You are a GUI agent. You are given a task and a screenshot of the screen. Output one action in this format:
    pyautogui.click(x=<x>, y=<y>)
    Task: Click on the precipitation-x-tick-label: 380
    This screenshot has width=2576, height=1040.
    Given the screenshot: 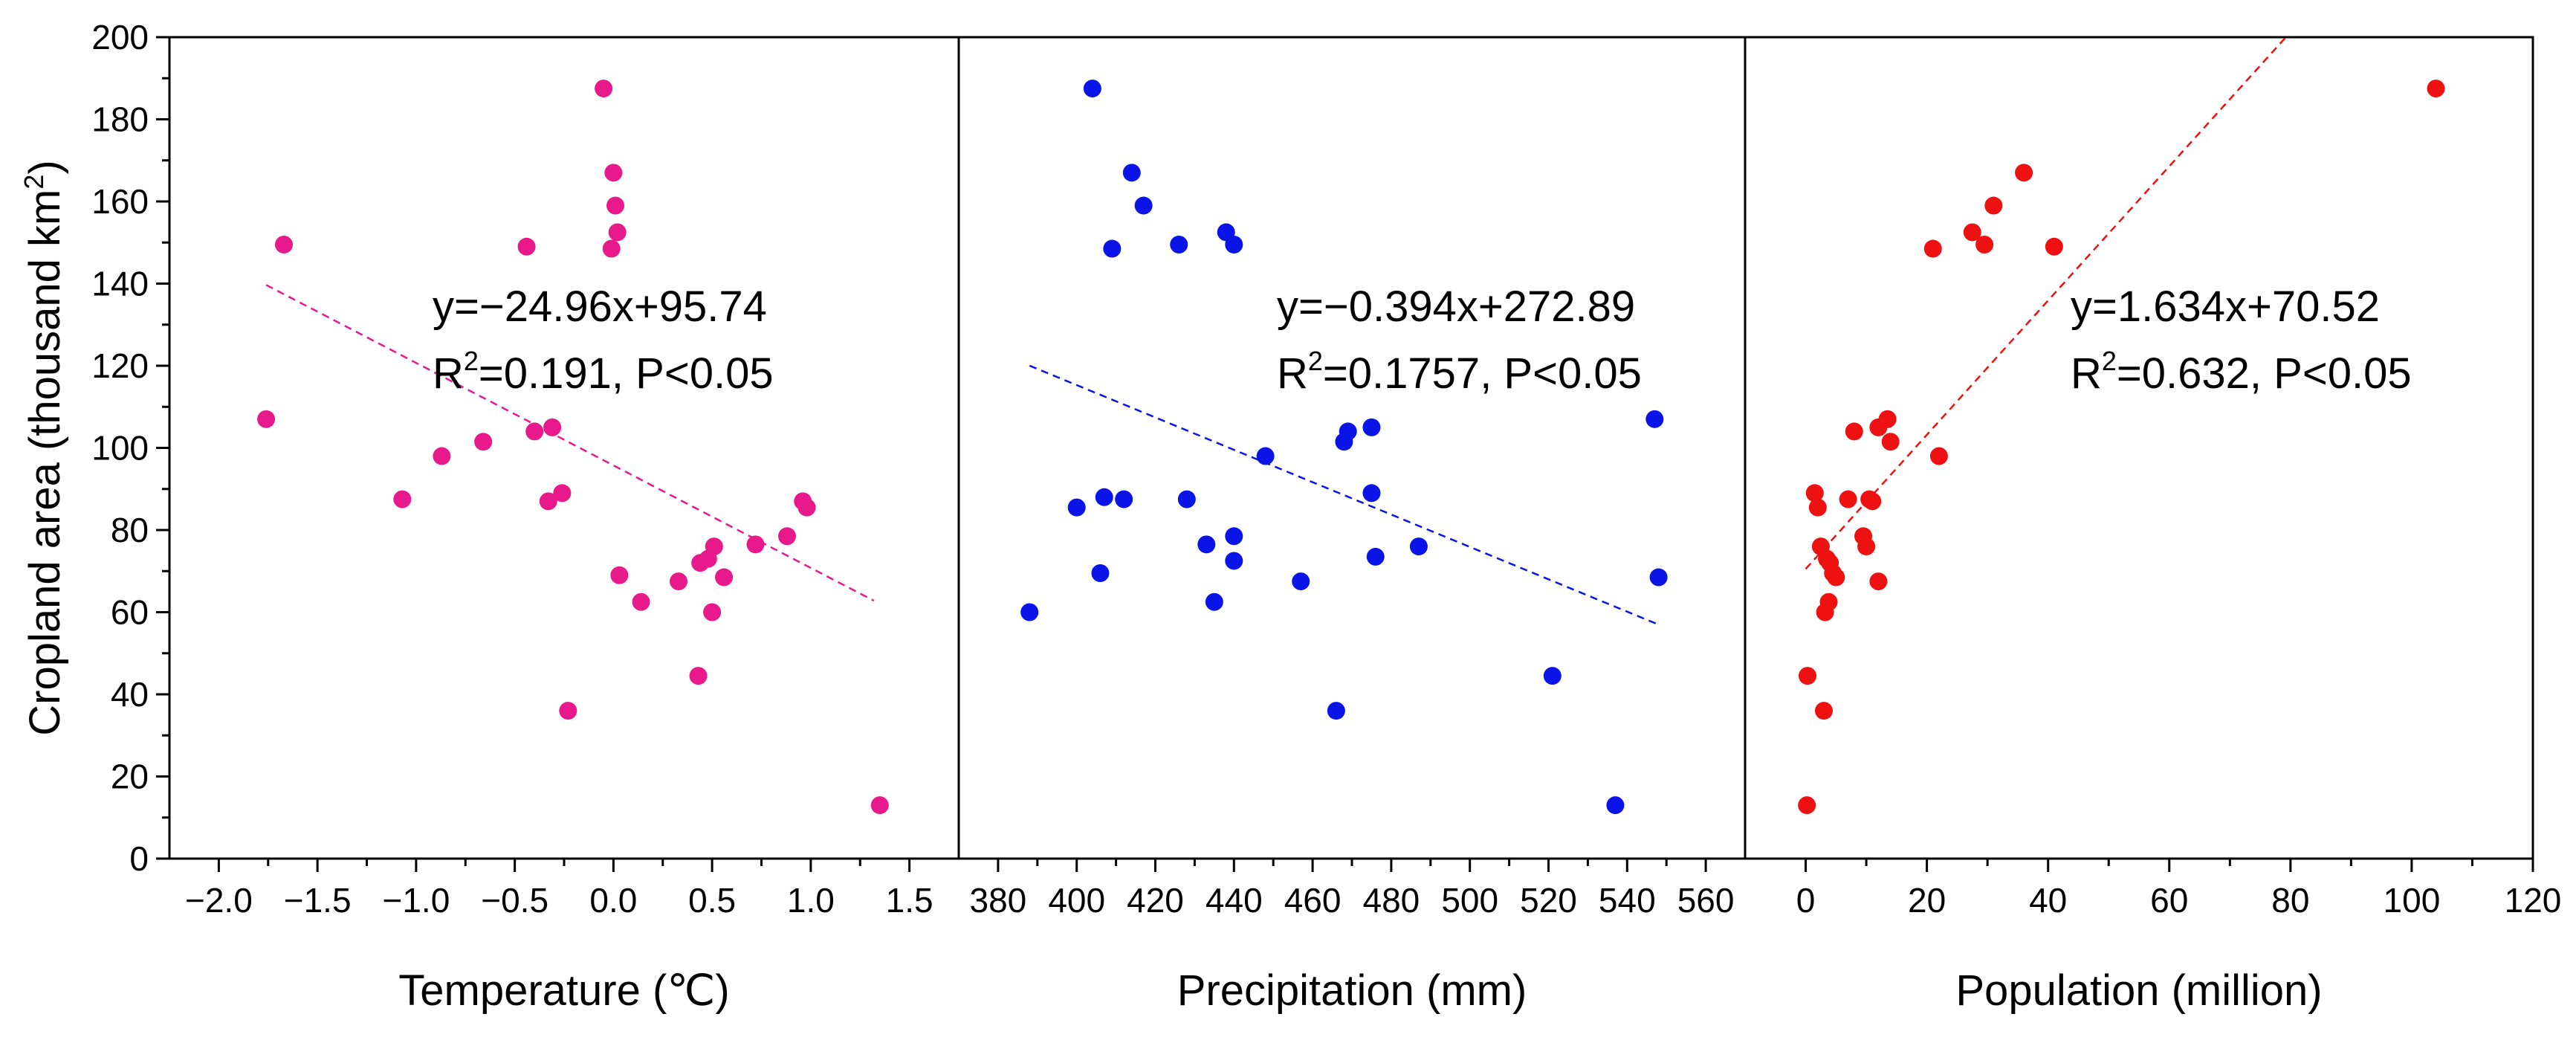 What is the action you would take?
    pyautogui.click(x=998, y=901)
    